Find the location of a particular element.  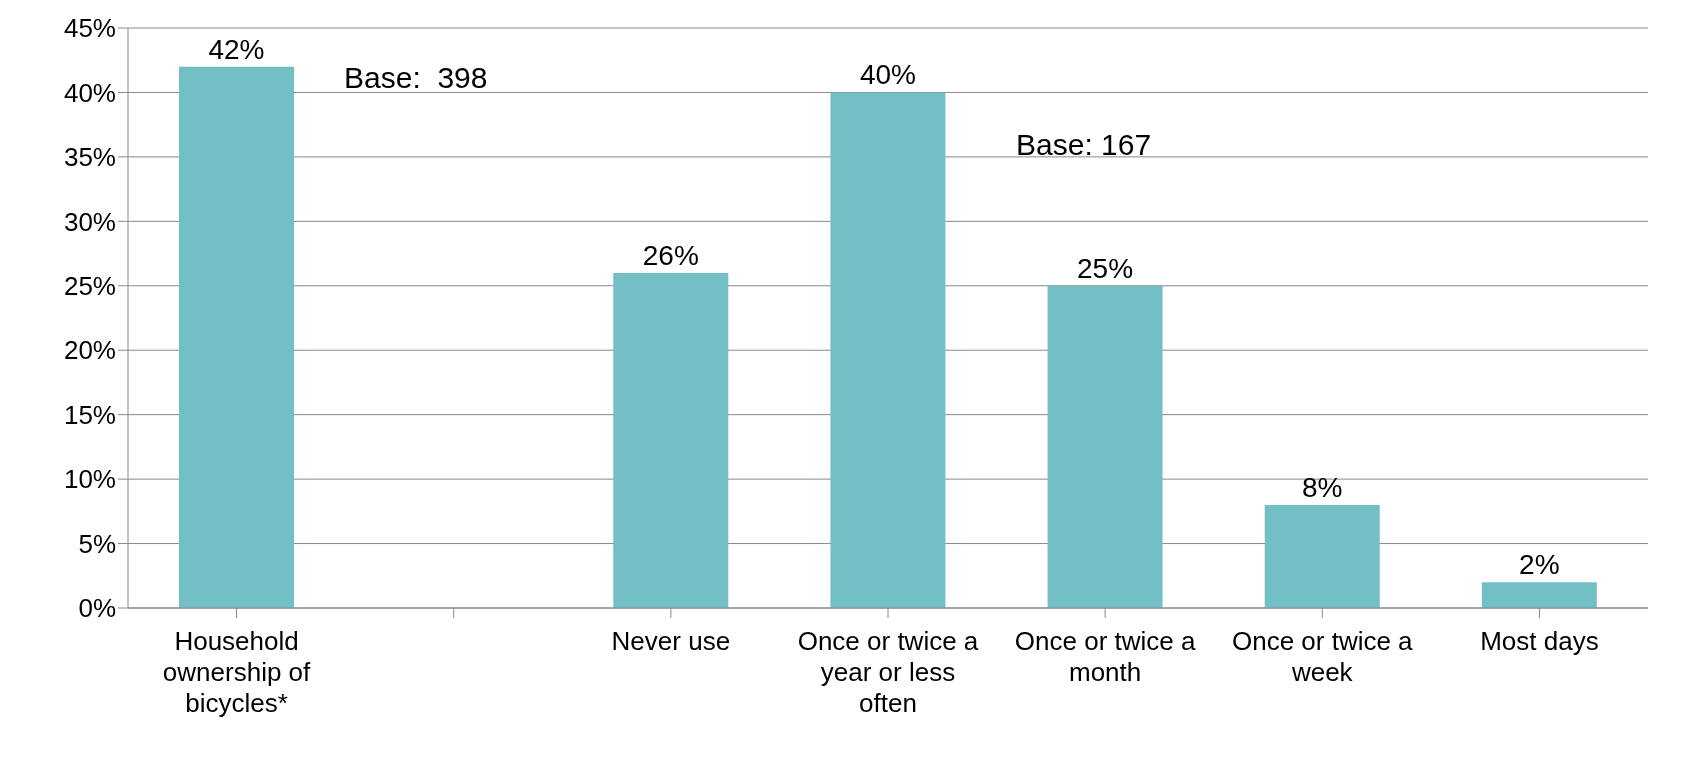

x-tick-label: Once or twice a month is located at coordinates (1105, 656).